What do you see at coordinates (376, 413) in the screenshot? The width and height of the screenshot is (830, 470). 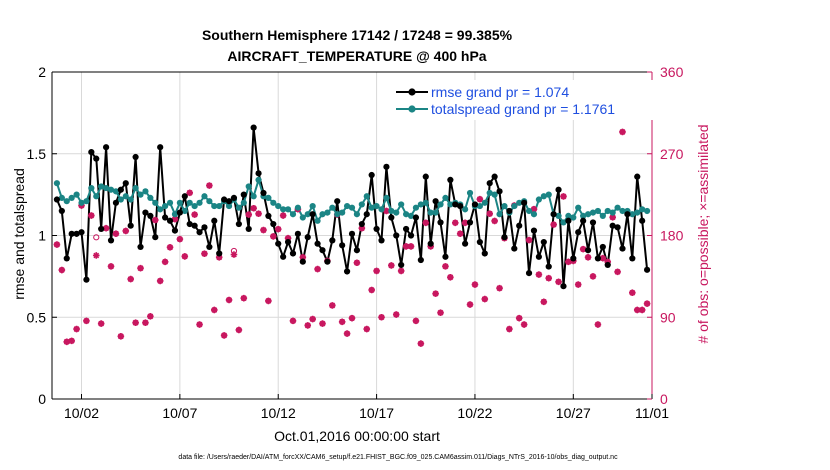 I see `x-tick-label: 10/17` at bounding box center [376, 413].